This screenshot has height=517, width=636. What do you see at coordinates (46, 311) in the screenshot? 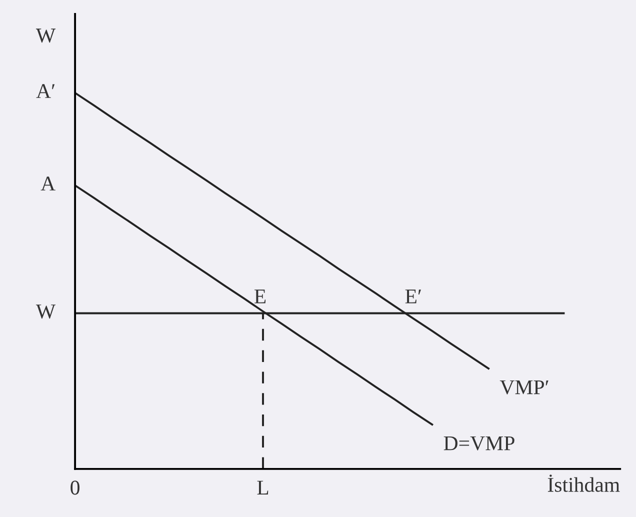
I see `y-axis-title: W` at bounding box center [46, 311].